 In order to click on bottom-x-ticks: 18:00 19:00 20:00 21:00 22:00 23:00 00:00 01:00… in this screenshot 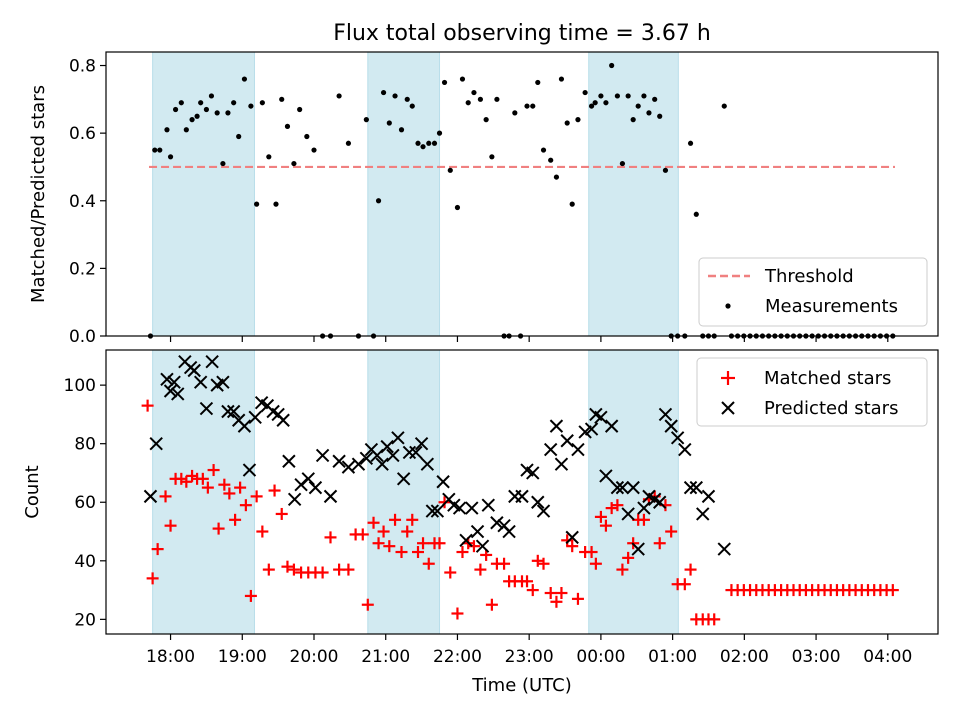, I will do `click(529, 650)`.